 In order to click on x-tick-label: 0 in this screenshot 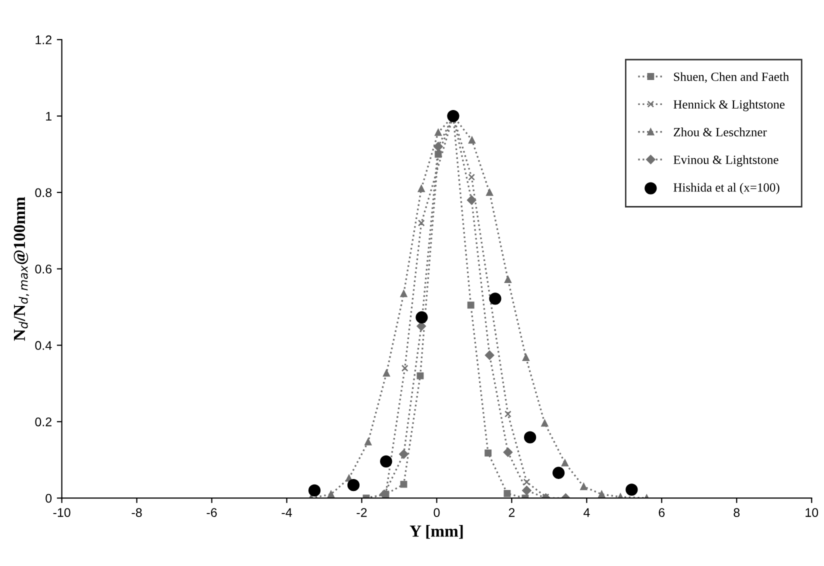, I will do `click(437, 512)`.